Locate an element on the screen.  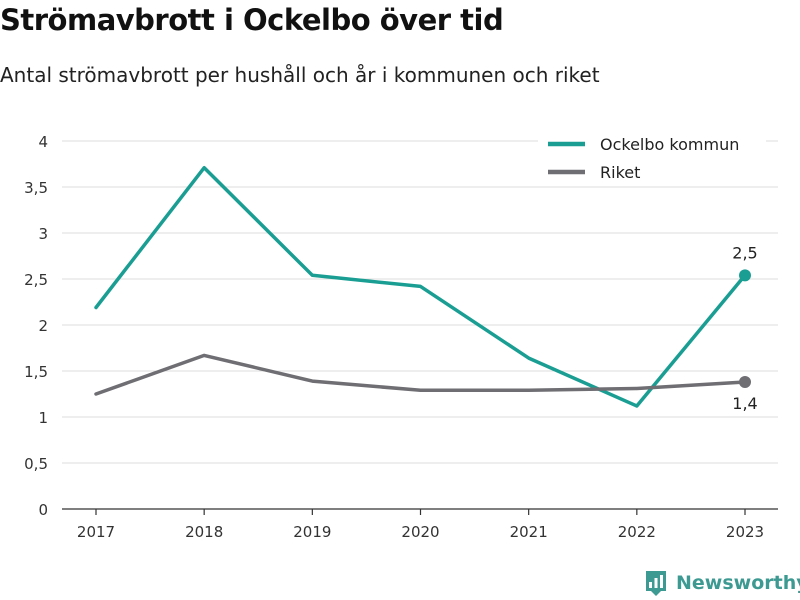
x-tick-label: 2020 is located at coordinates (420, 532).